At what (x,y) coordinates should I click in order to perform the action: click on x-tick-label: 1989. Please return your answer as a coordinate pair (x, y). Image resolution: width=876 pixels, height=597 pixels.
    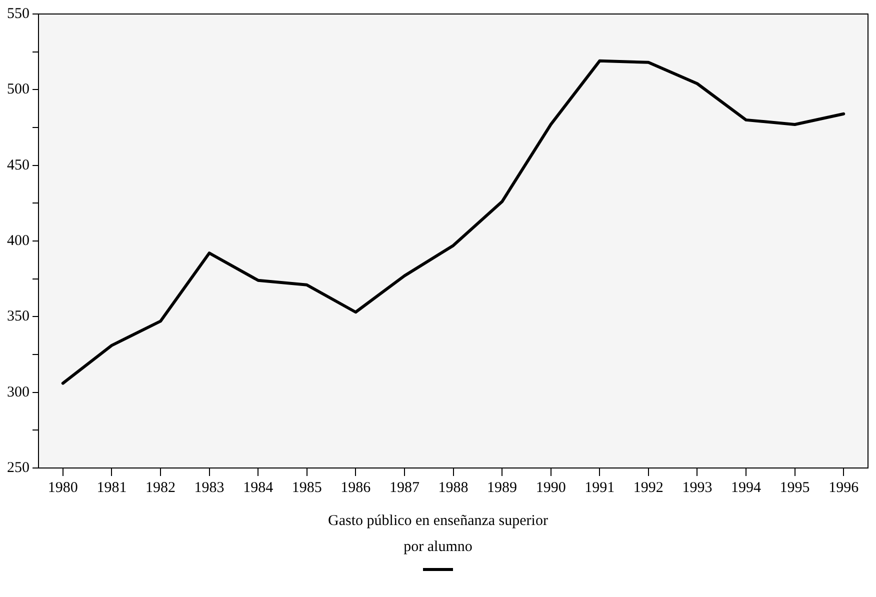
    Looking at the image, I should click on (502, 488).